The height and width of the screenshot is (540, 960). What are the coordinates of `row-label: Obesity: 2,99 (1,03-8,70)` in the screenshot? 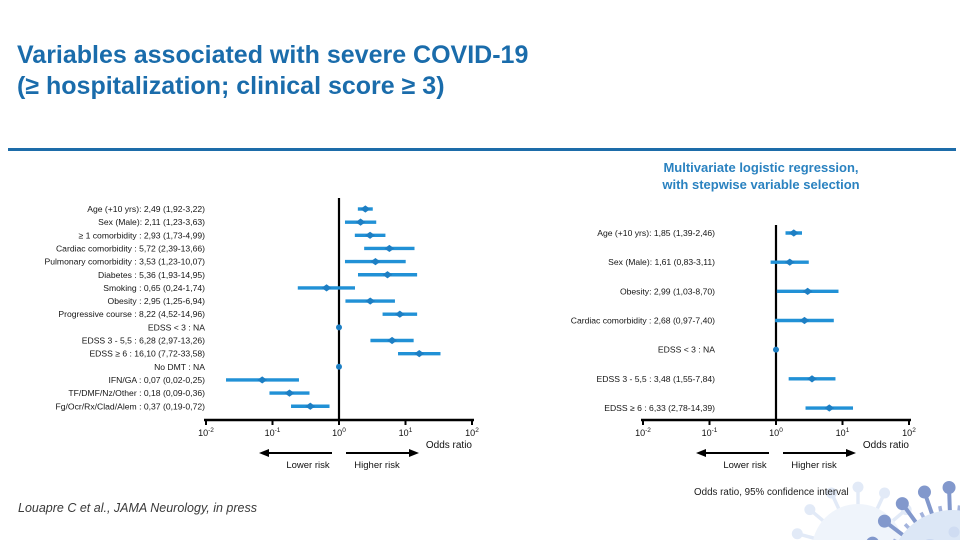 It's located at (667, 291).